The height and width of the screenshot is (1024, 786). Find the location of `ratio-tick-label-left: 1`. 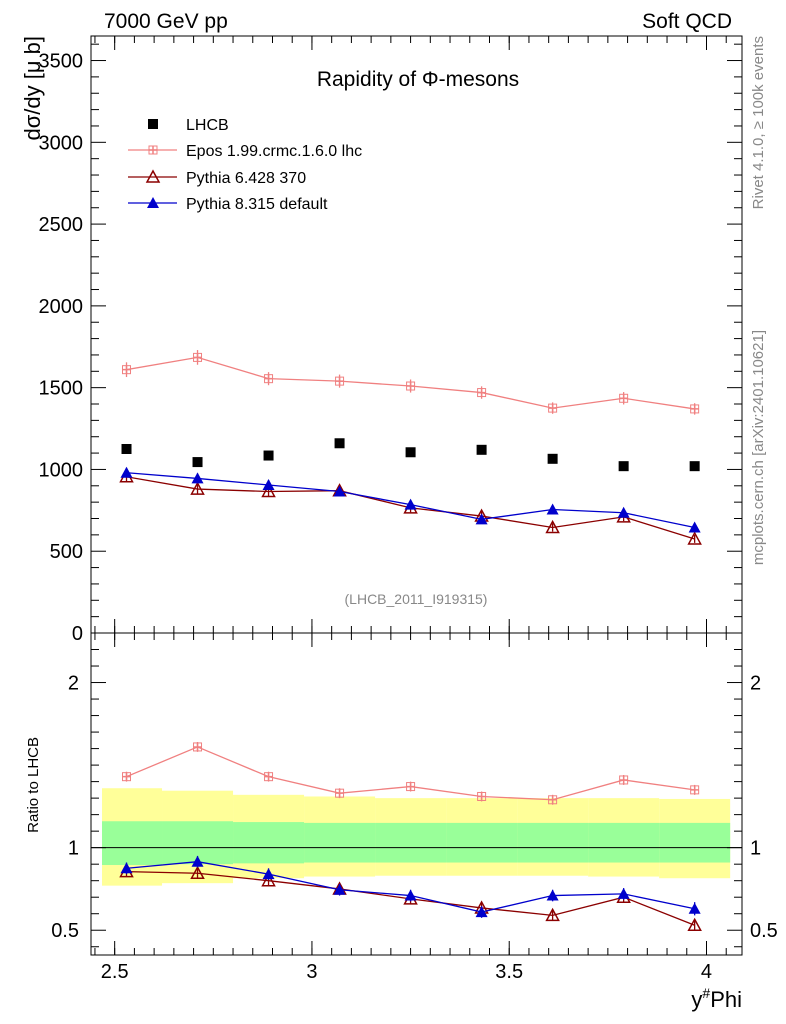

ratio-tick-label-left: 1 is located at coordinates (73, 849).